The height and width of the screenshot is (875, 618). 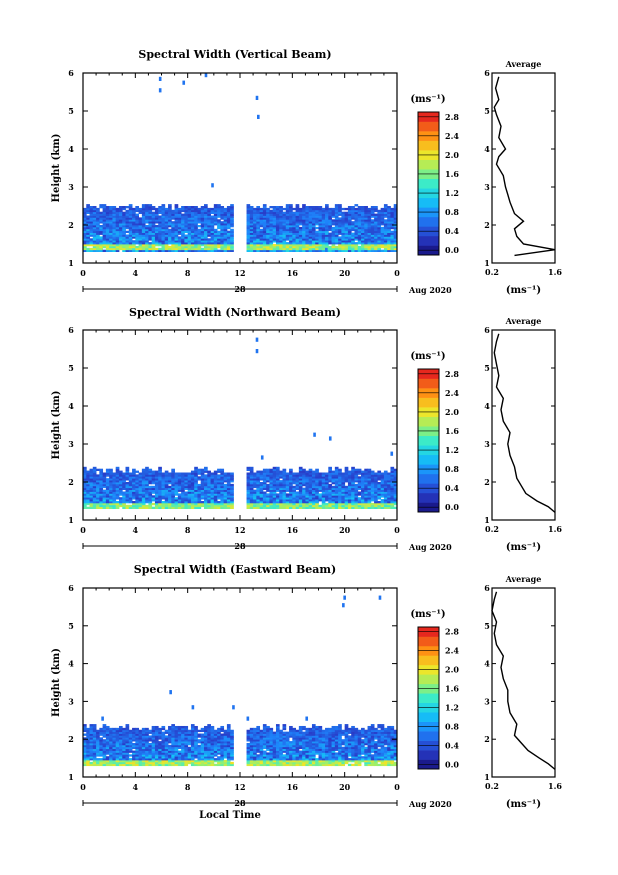 What do you see at coordinates (240, 423) in the screenshot?
I see `heatmap-cells` at bounding box center [240, 423].